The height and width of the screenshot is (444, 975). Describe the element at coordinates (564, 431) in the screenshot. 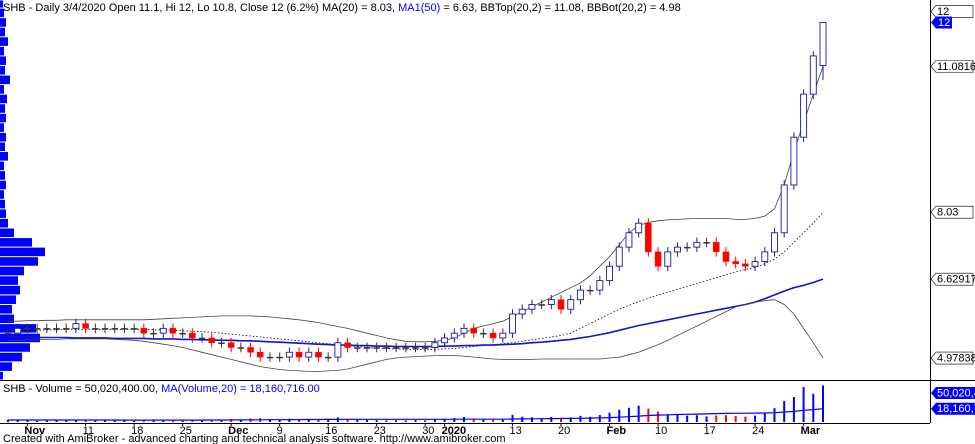

I see `x-tick-label: 20` at that location.